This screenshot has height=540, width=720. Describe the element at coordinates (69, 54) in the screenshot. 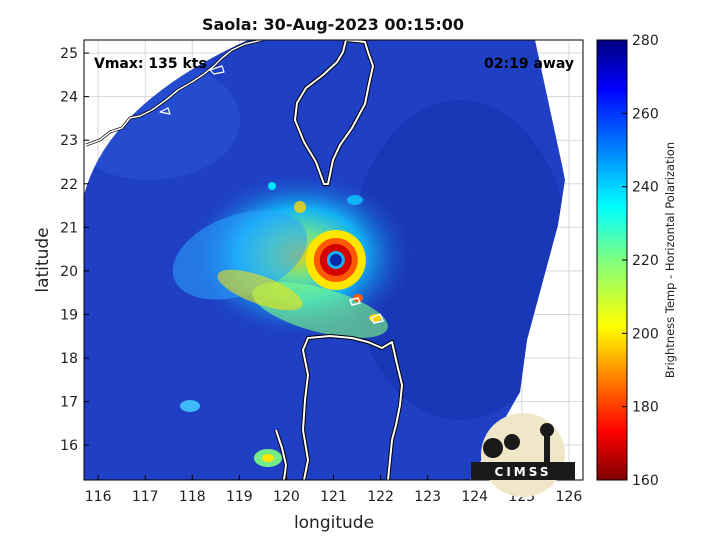

I see `y-tick-label: 25` at that location.